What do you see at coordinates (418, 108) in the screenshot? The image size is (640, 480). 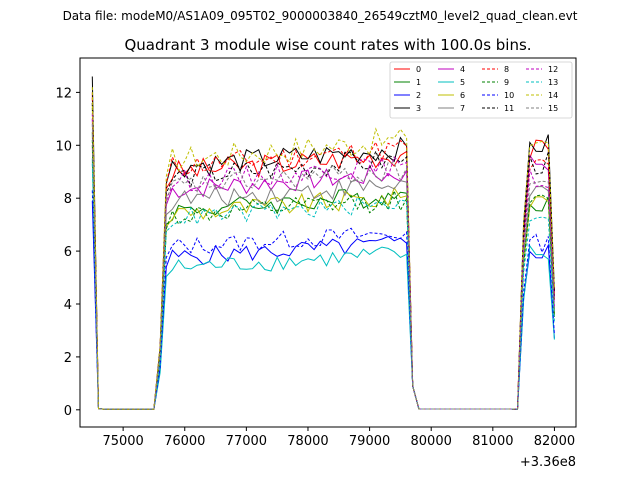 I see `legend-label: 3` at bounding box center [418, 108].